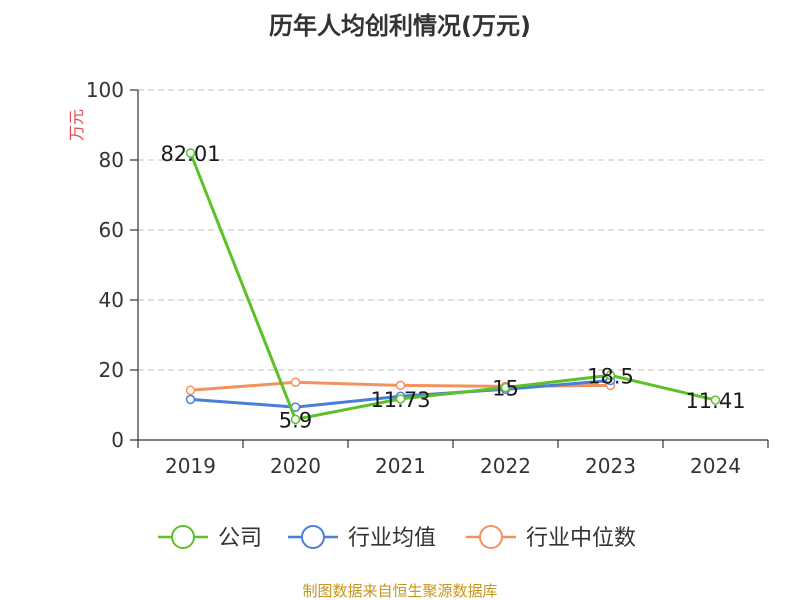  Describe the element at coordinates (400, 466) in the screenshot. I see `x-tick-label: 2021` at that location.